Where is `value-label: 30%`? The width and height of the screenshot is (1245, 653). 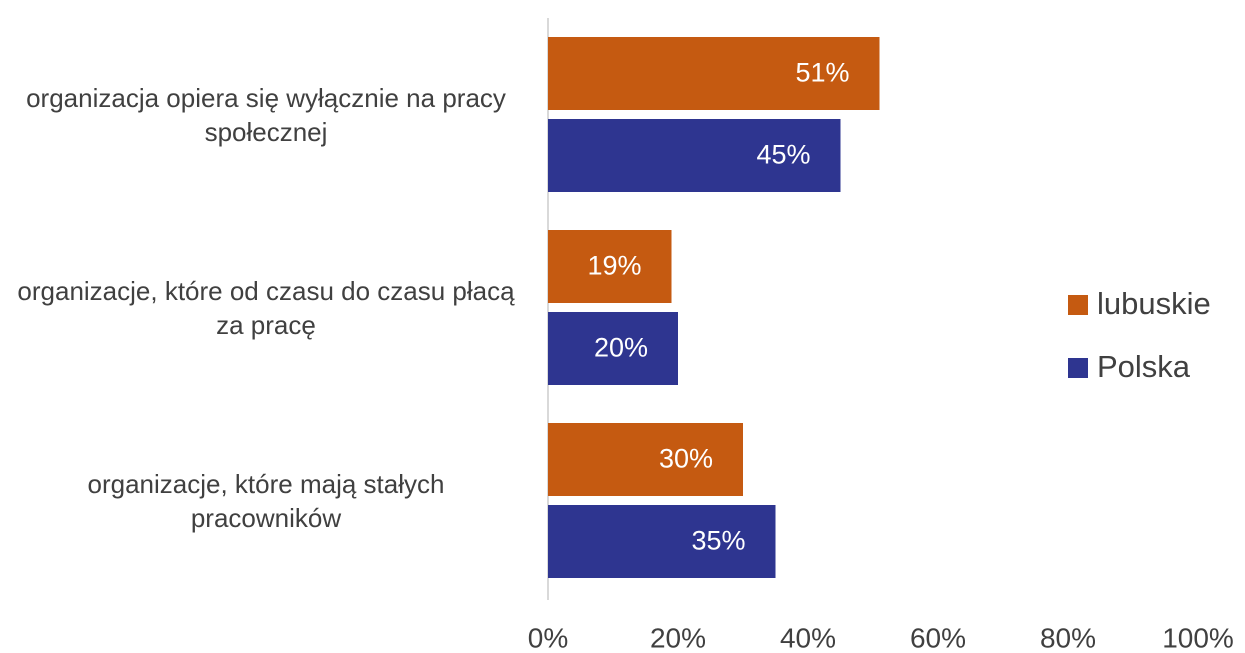 value-label: 30% is located at coordinates (686, 459).